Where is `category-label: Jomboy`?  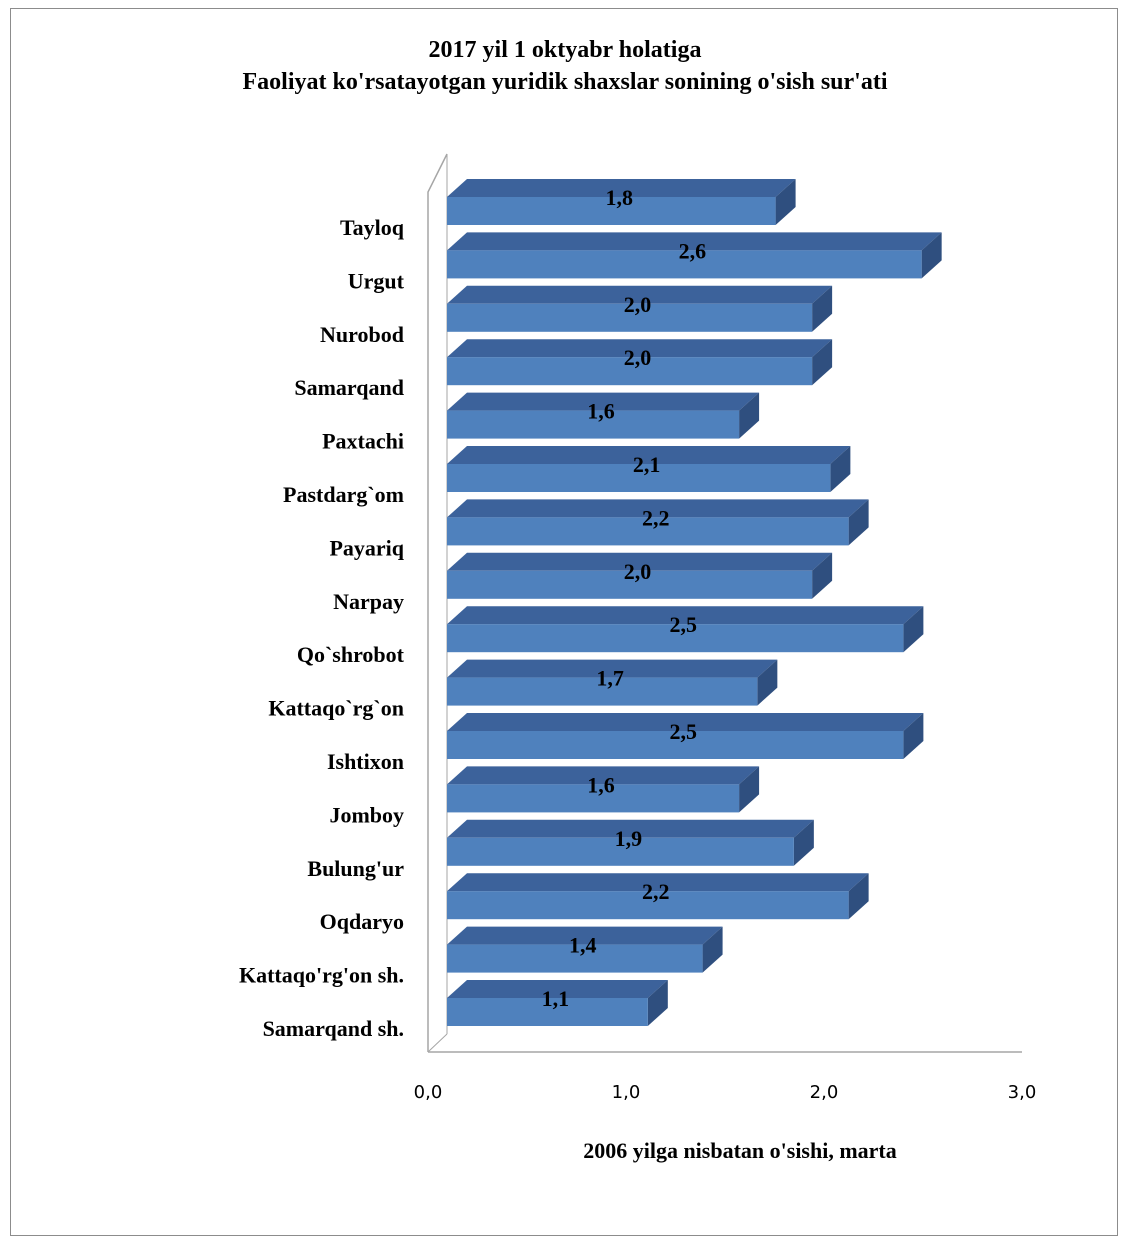 category-label: Jomboy is located at coordinates (366, 814).